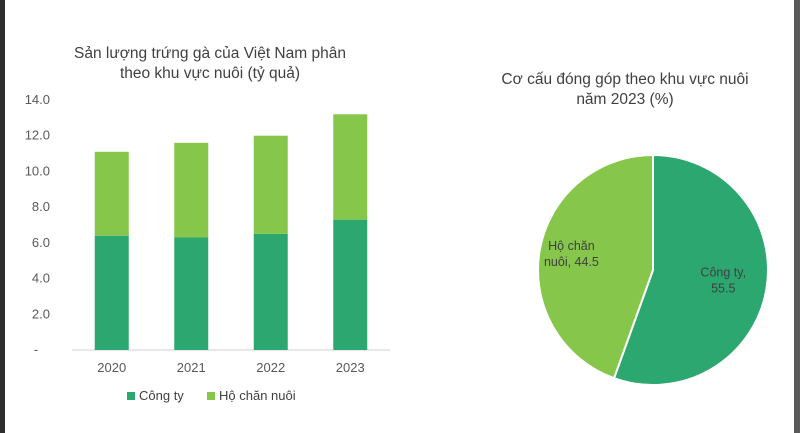 The image size is (800, 433). Describe the element at coordinates (131, 396) in the screenshot. I see `legend-swatch-cong-ty` at that location.